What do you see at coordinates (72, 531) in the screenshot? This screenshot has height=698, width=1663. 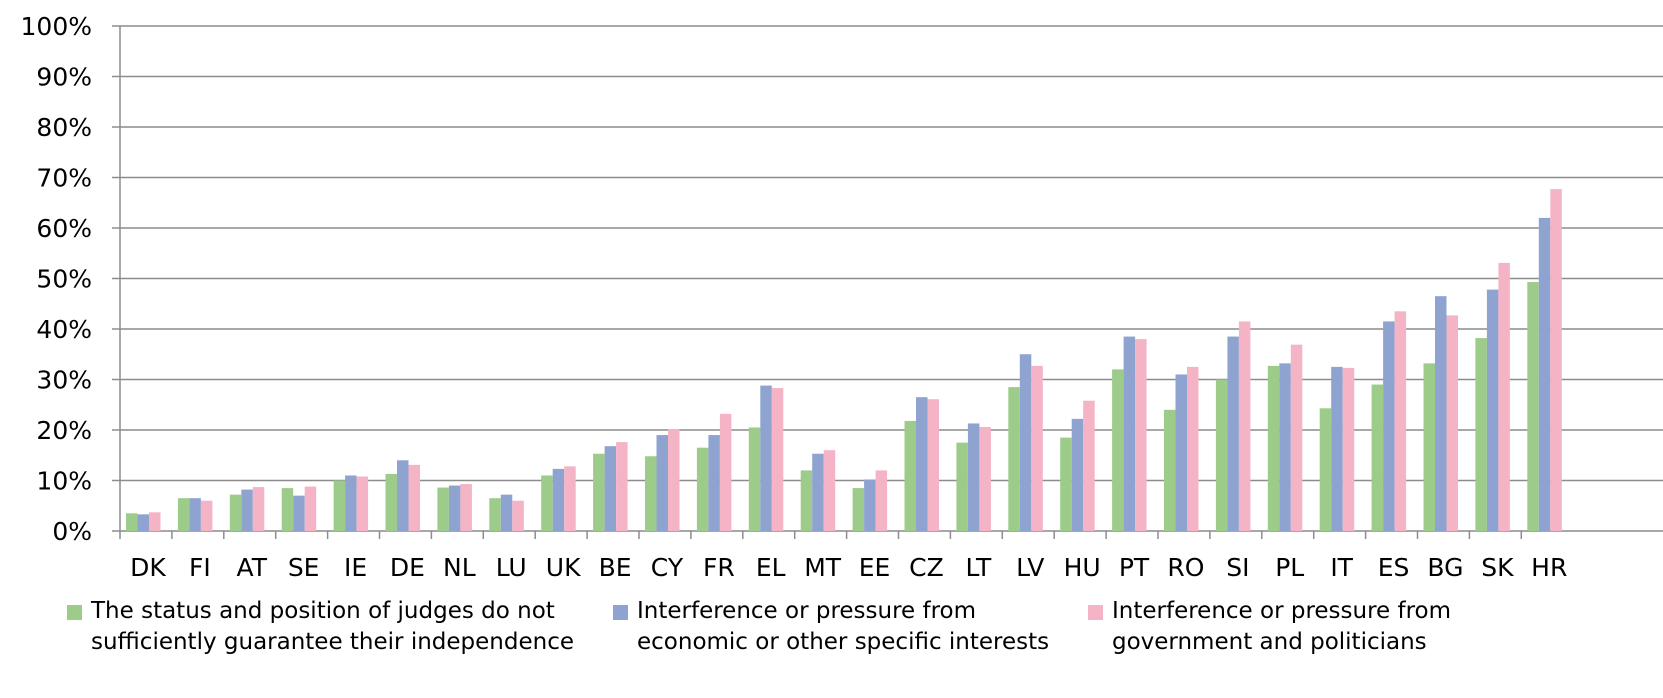 I see `y-tick-label: 0%` at bounding box center [72, 531].